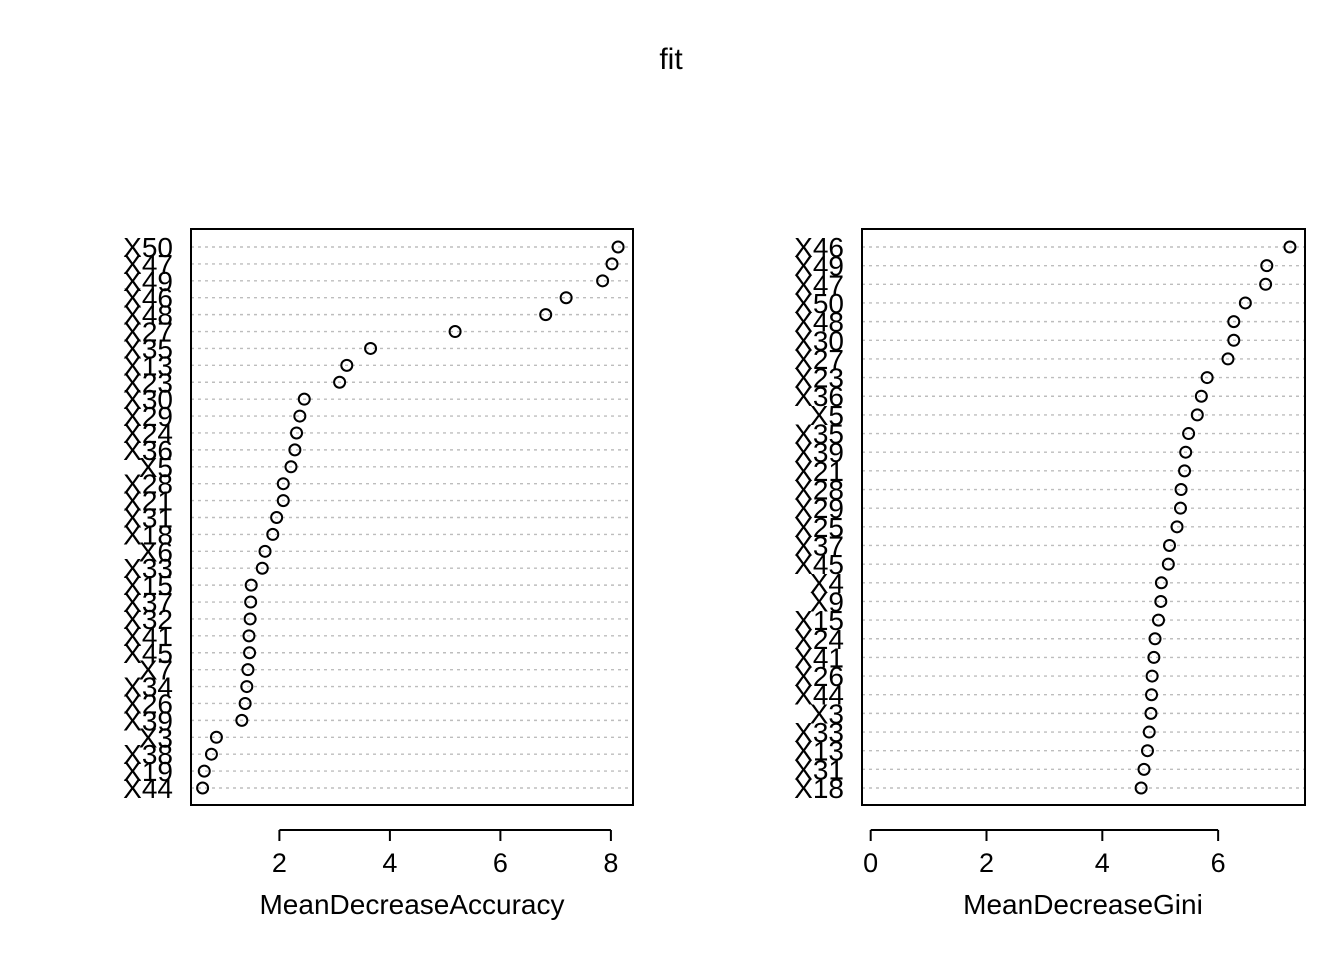 The image size is (1344, 965). I want to click on accuracy-category-label: X44, so click(148, 788).